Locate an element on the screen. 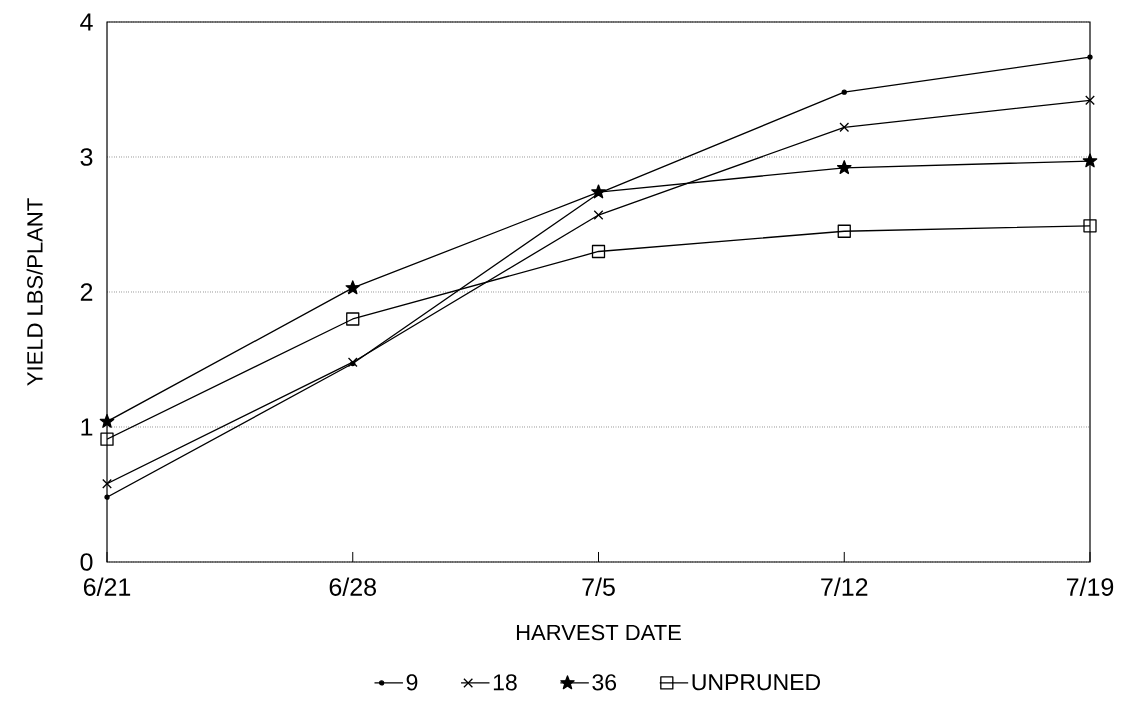  x-axis-title: HARVEST DATE is located at coordinates (598, 632).